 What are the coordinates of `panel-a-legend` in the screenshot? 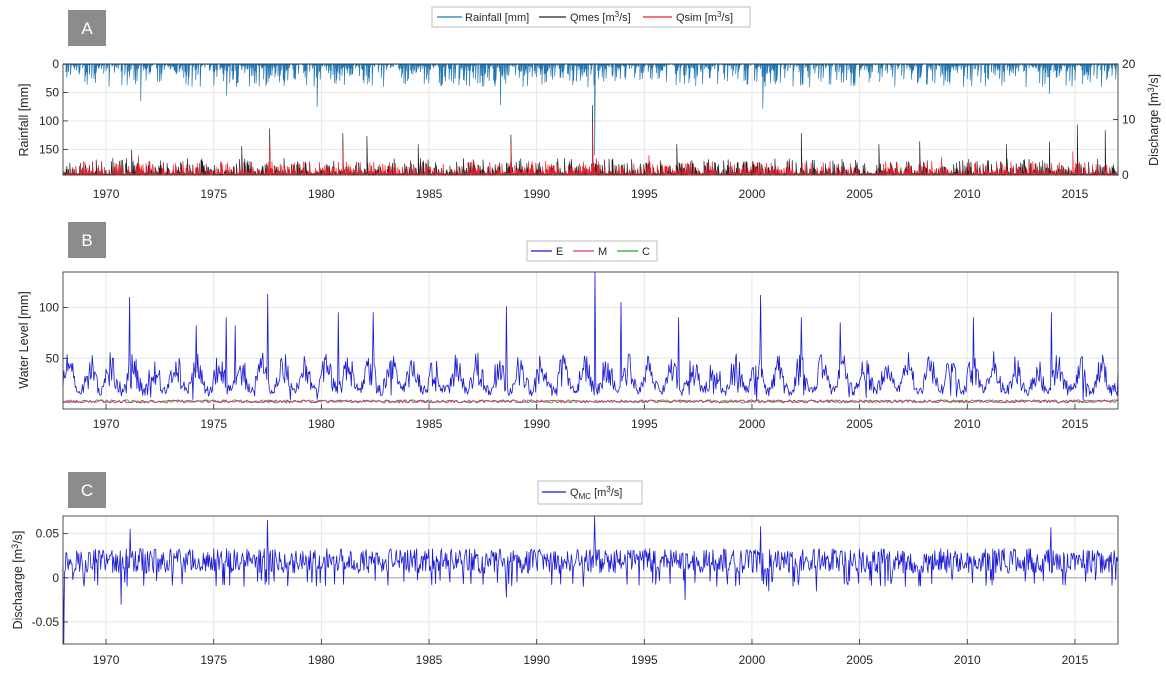 It's located at (591, 17).